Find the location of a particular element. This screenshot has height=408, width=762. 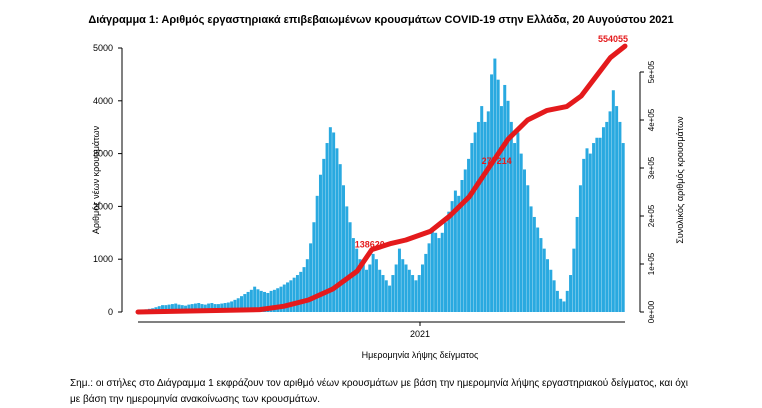

y-tick-label: 4000 is located at coordinates (103, 101).